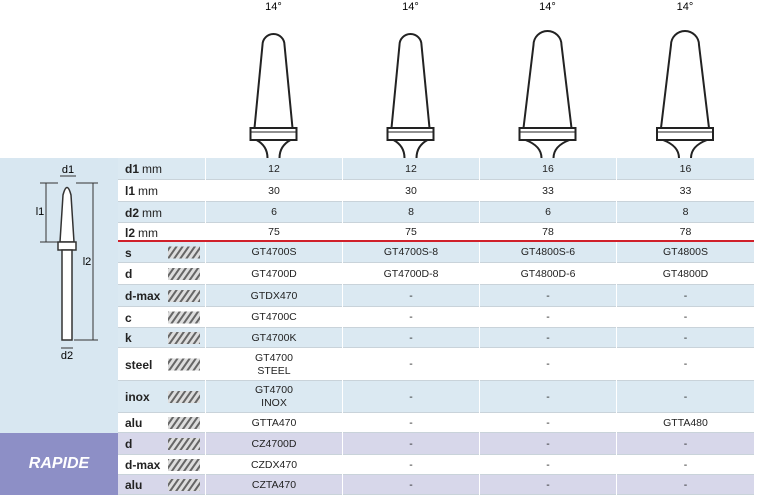 This screenshot has width=776, height=495. I want to click on row-label-text: c, so click(128, 317).